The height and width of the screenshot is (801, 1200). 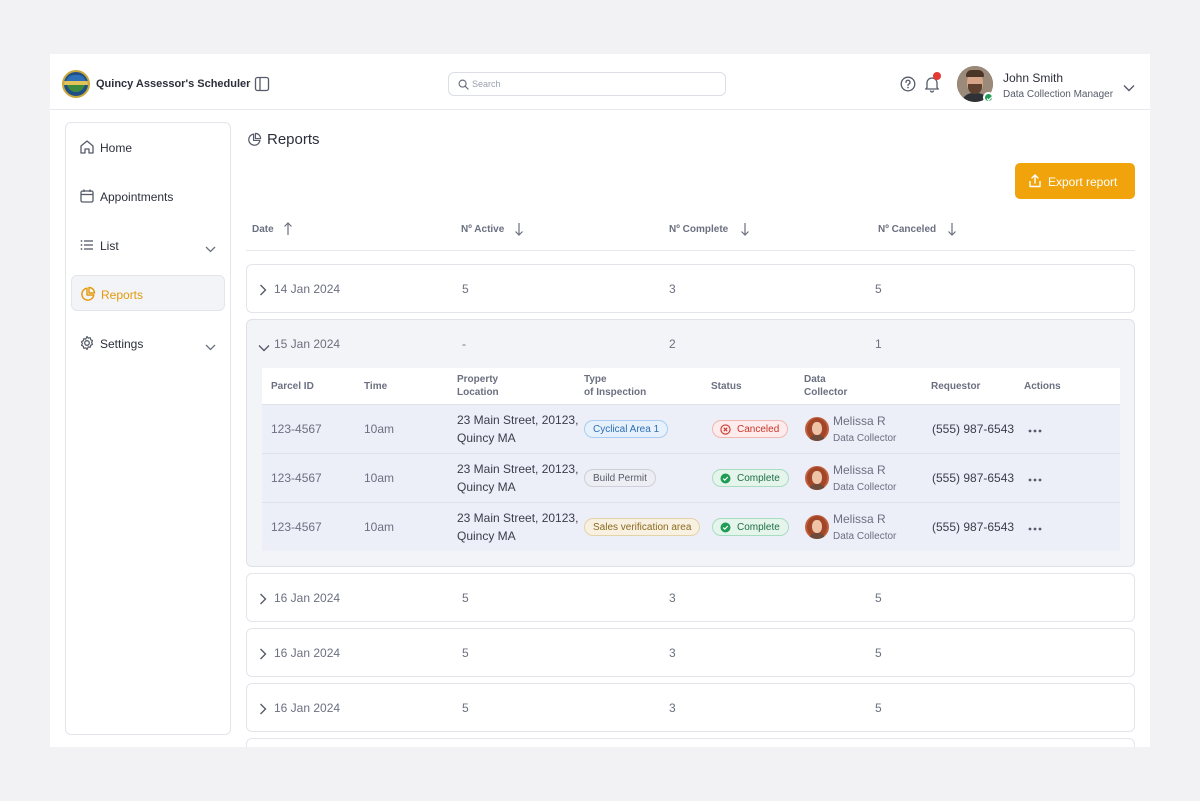 I want to click on detail-header-location-line2: Location, so click(x=478, y=392).